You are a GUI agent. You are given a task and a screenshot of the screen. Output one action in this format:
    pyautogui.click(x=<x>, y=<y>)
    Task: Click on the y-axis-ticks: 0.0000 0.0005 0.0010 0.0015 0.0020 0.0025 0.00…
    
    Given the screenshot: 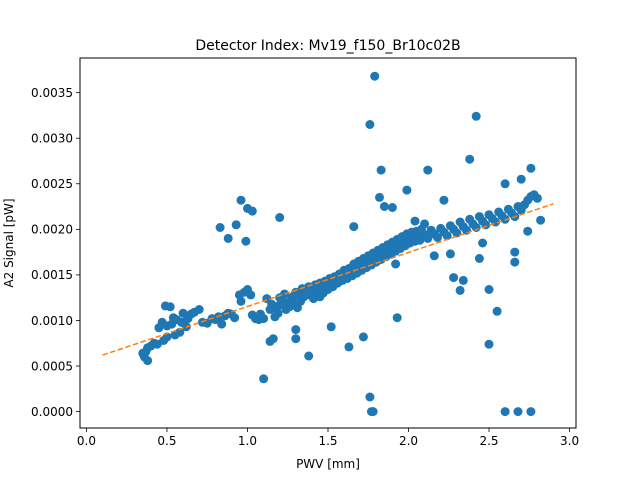 What is the action you would take?
    pyautogui.click(x=55, y=252)
    